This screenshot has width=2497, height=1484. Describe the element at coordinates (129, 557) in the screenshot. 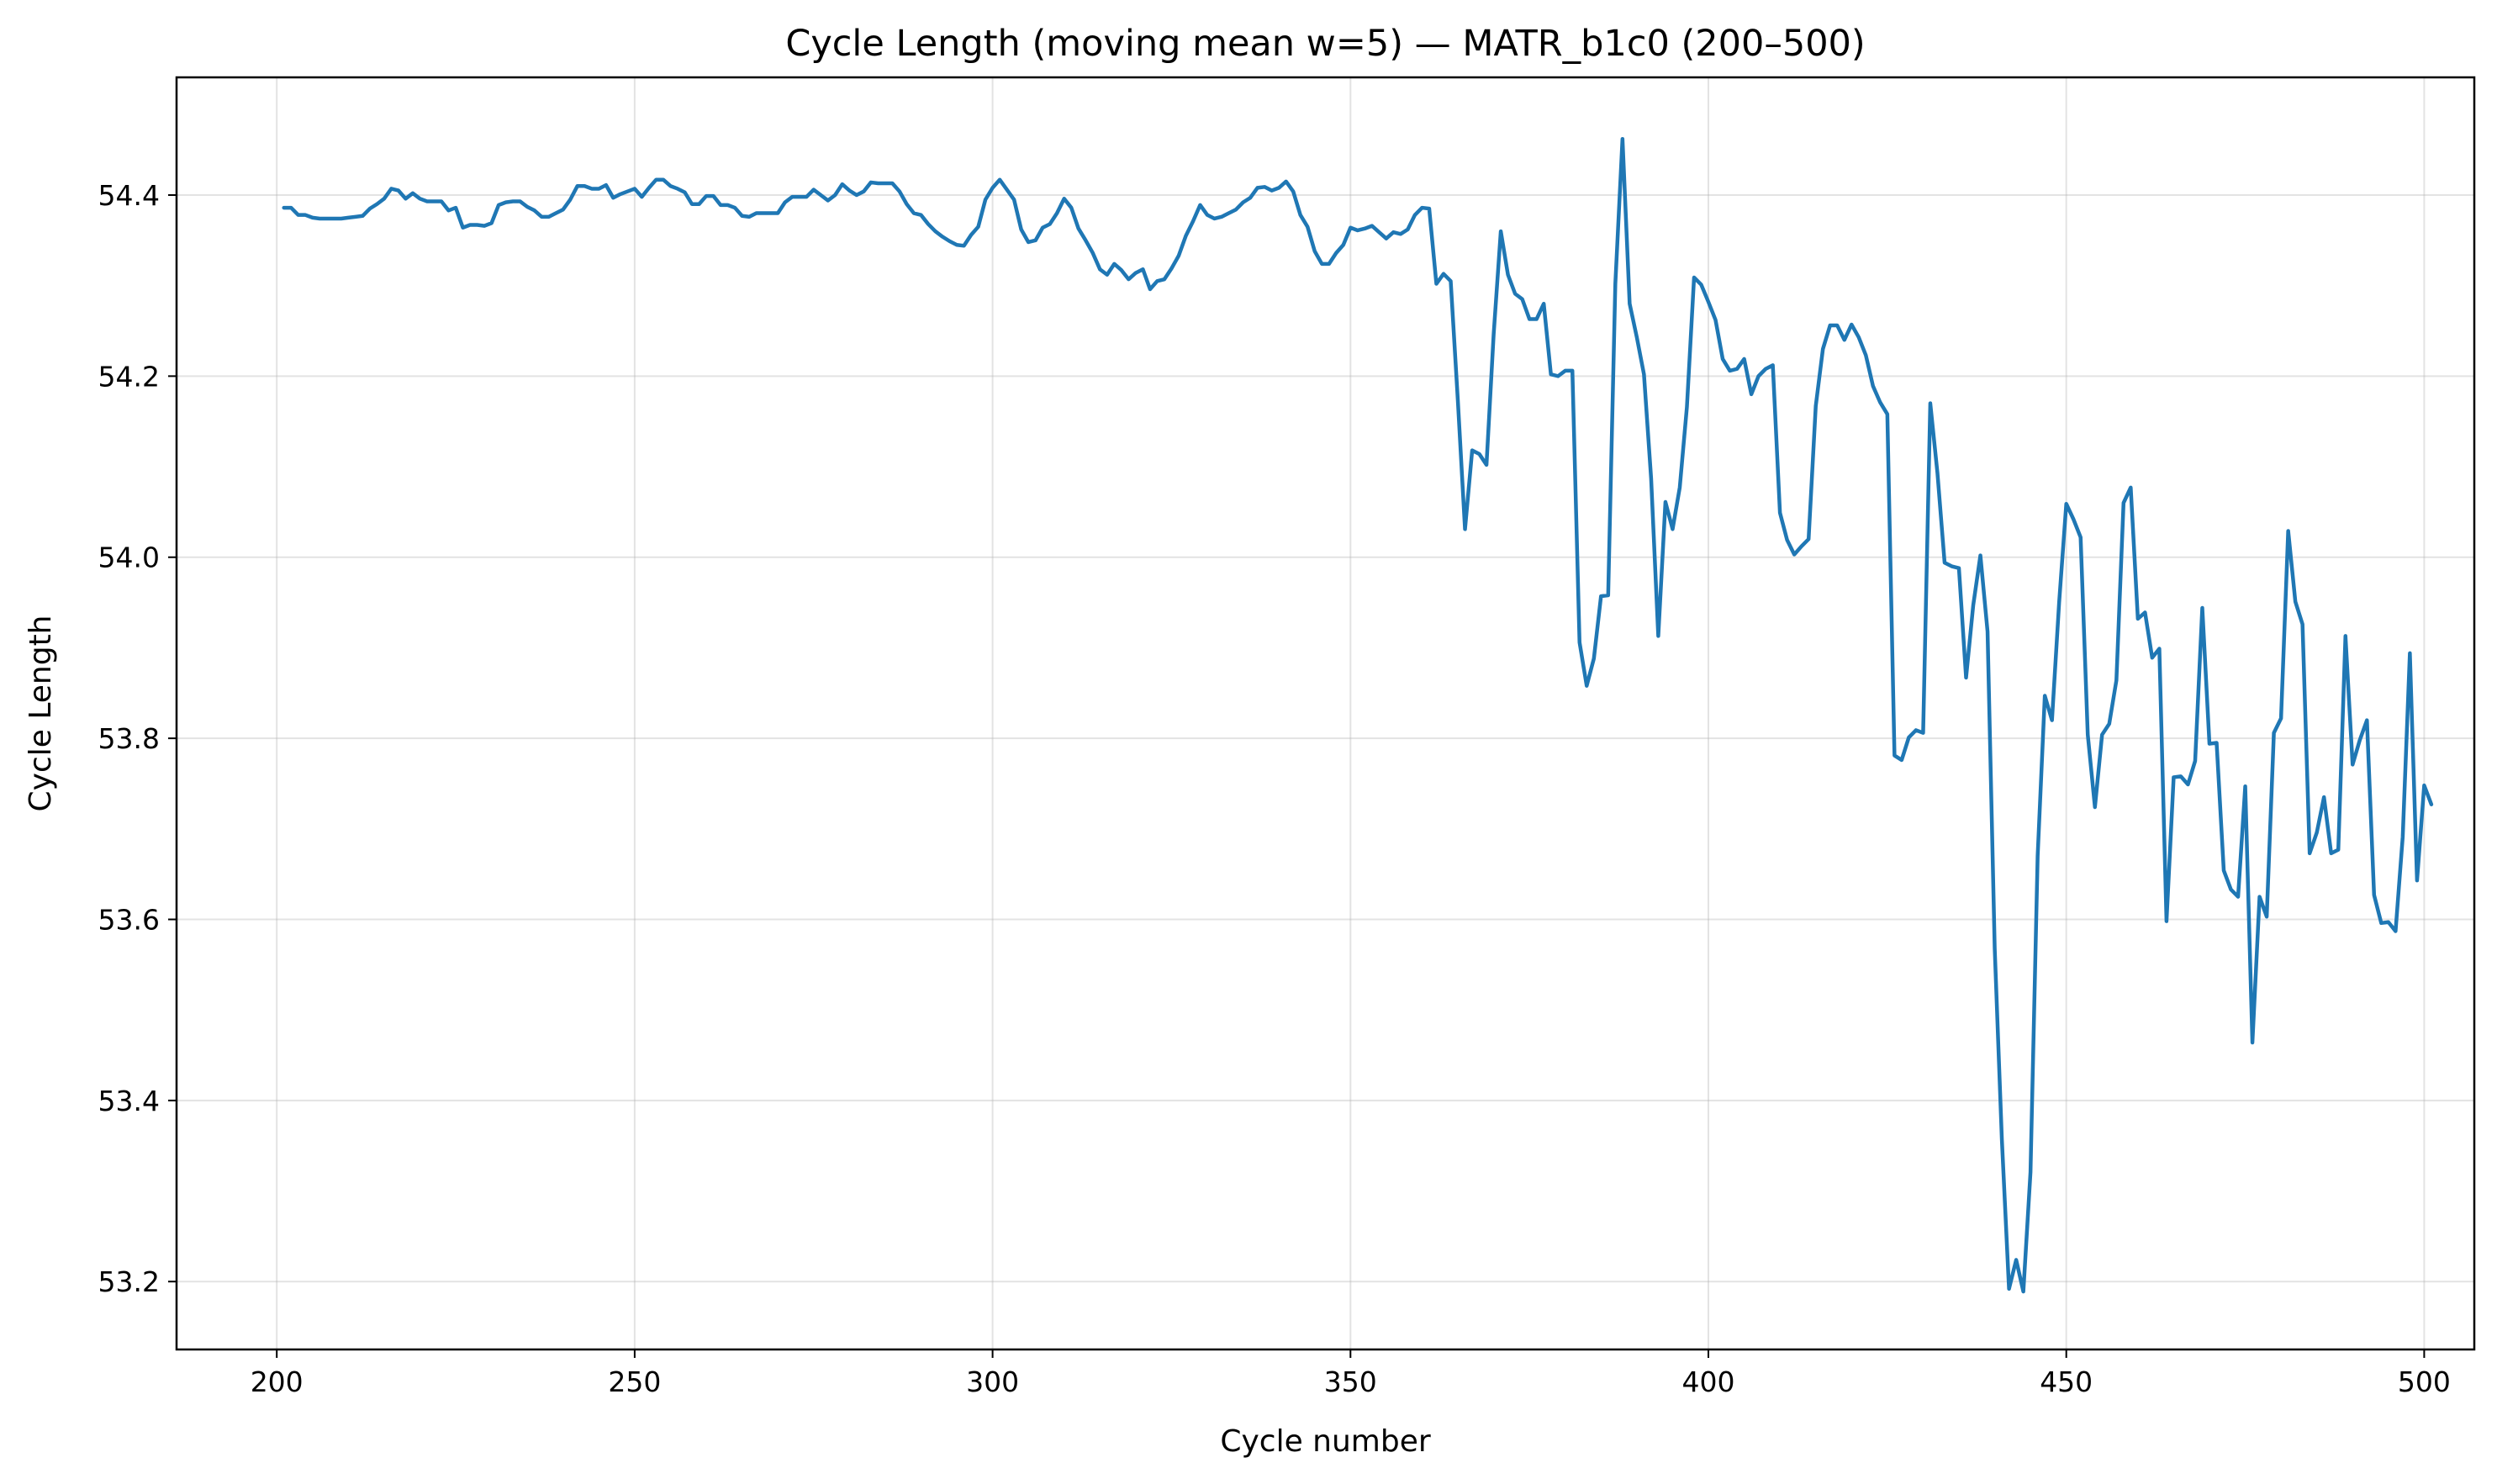

I see `y-tick-label: 54.0` at that location.